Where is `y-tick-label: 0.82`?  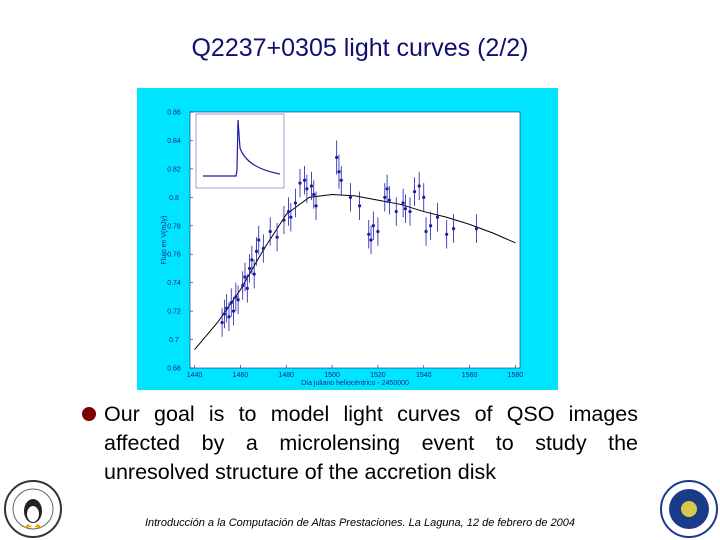 y-tick-label: 0.82 is located at coordinates (174, 169).